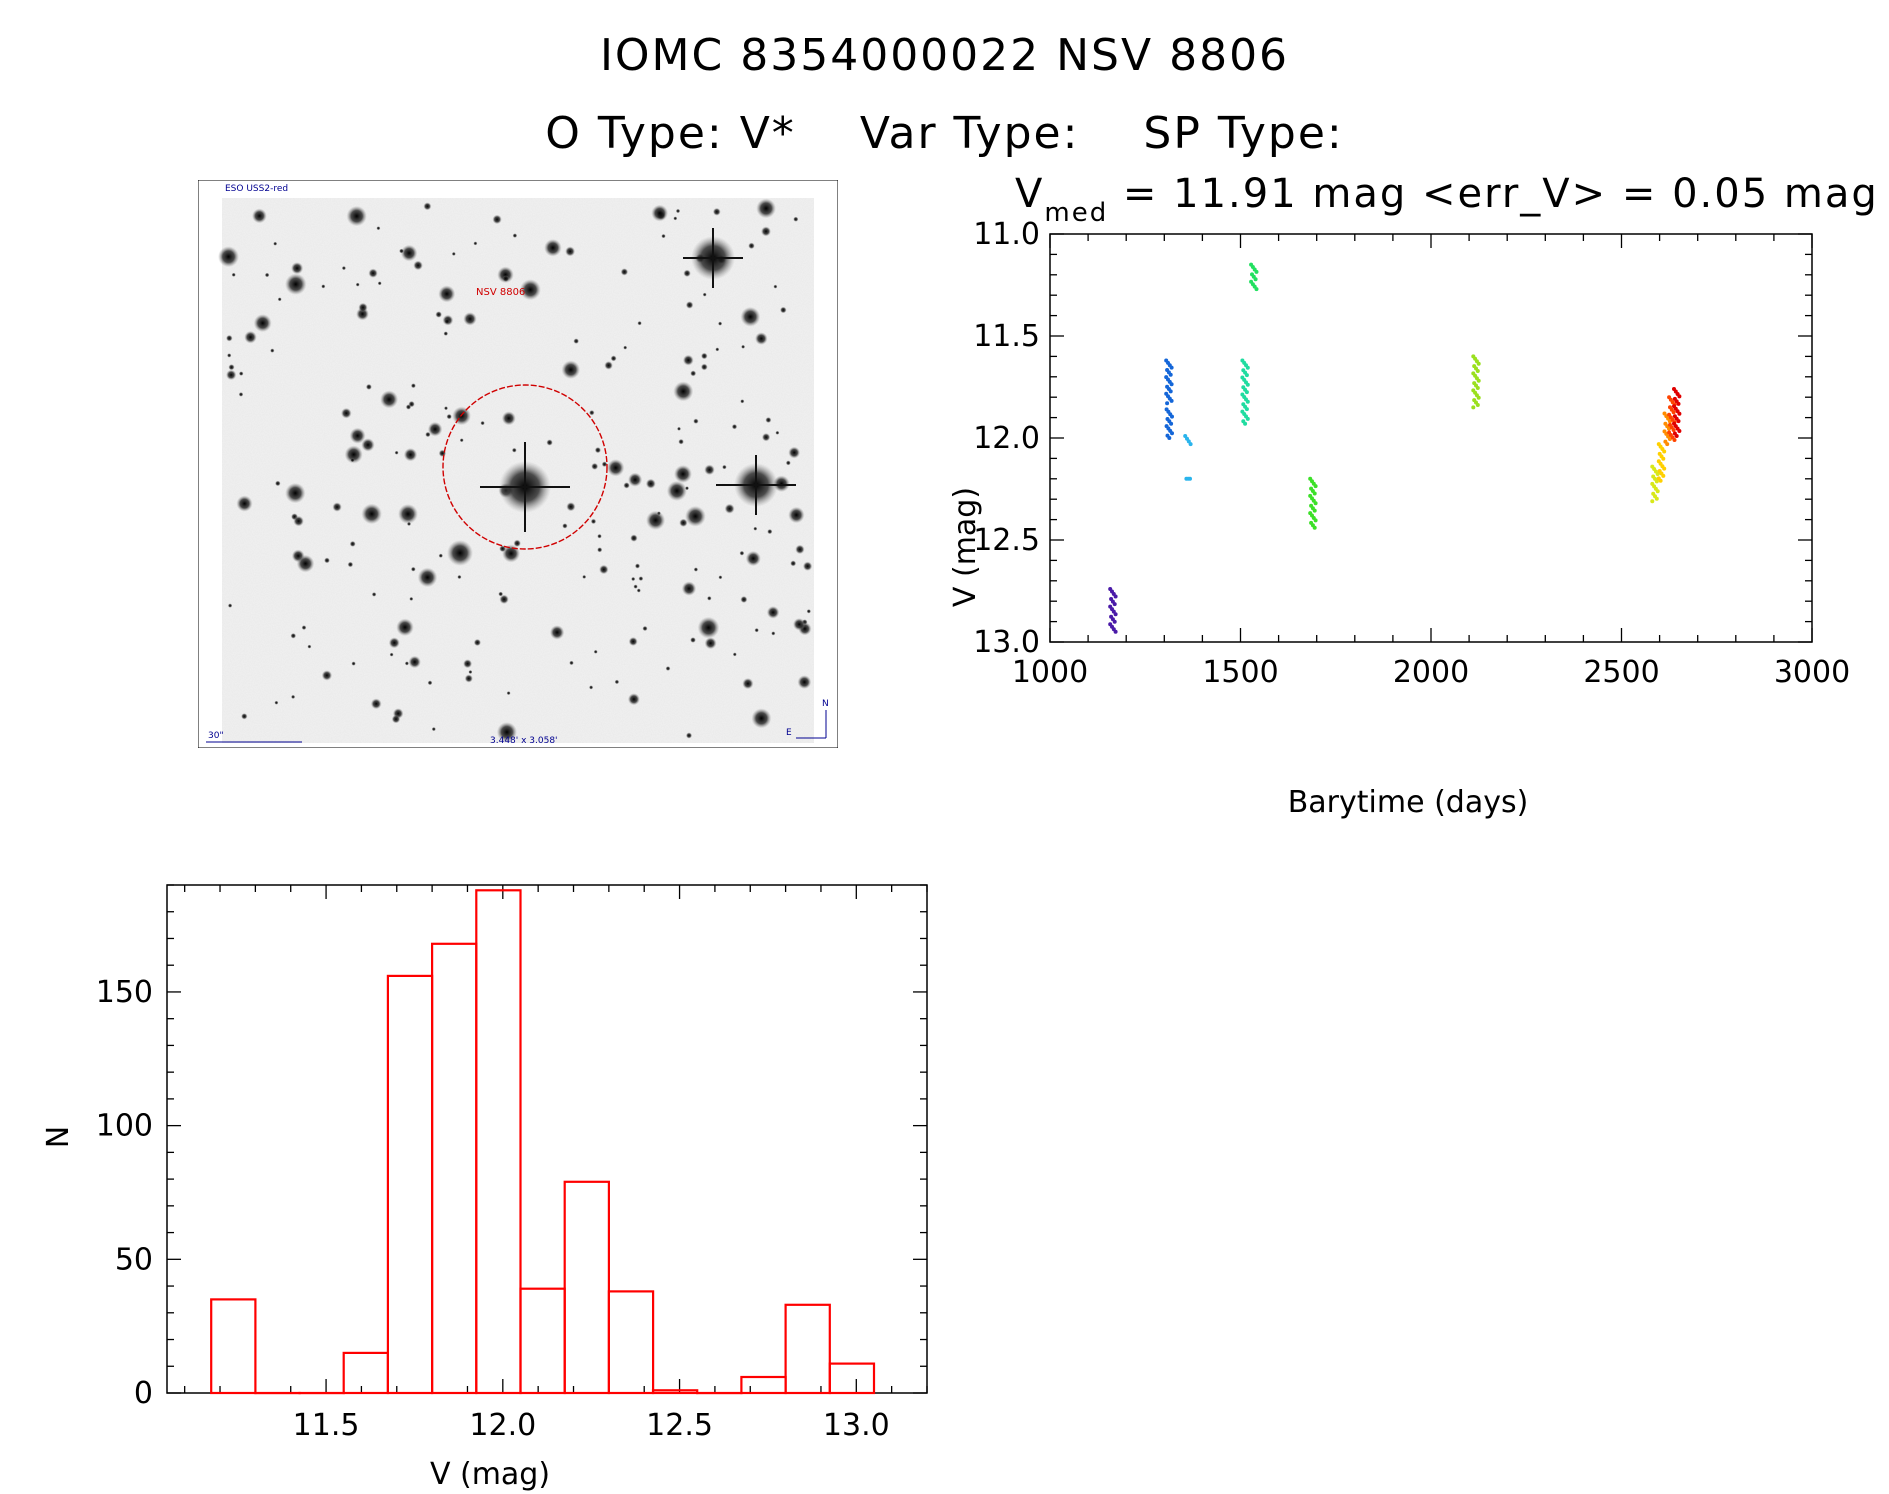 Image resolution: width=1889 pixels, height=1494 pixels. Describe the element at coordinates (1243, 133) in the screenshot. I see `spectral-type: SP Type:` at that location.